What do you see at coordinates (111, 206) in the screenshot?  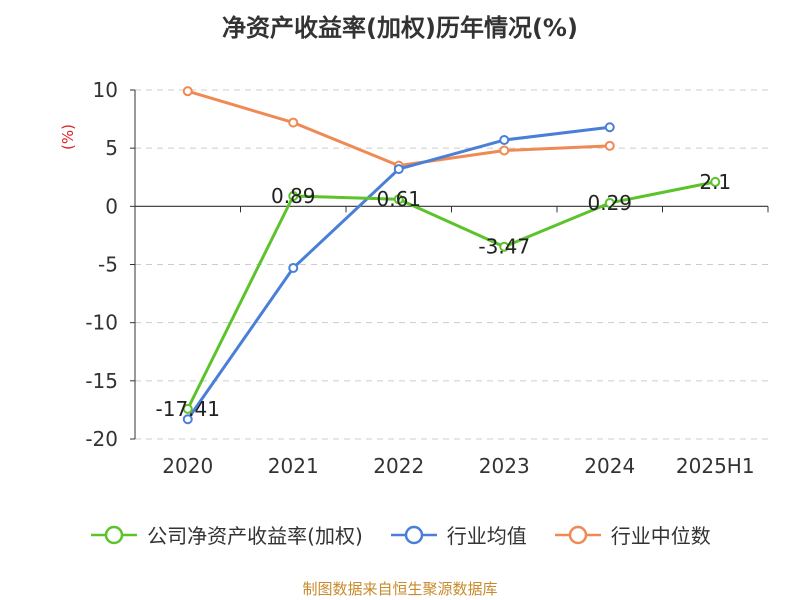 I see `y-tick-label: 0` at bounding box center [111, 206].